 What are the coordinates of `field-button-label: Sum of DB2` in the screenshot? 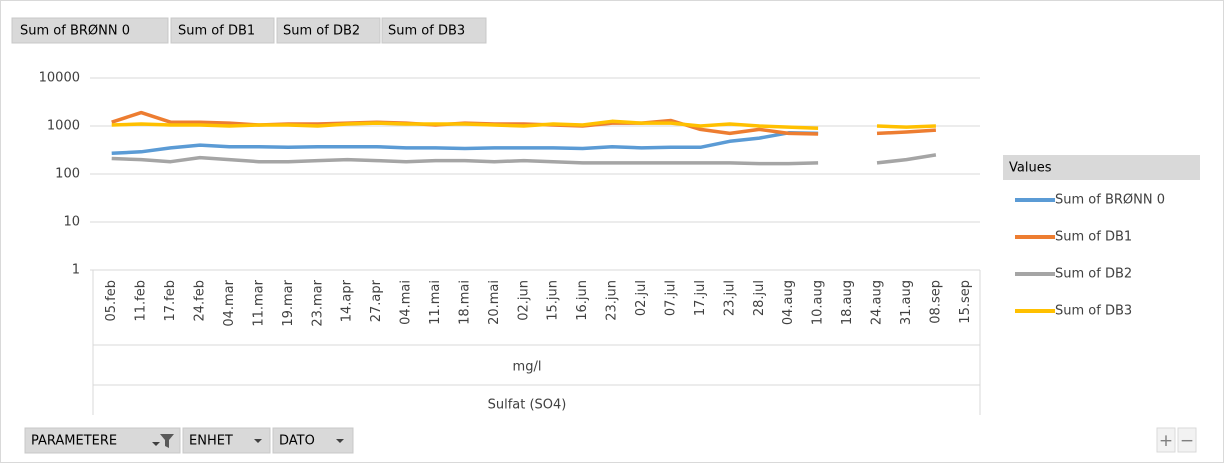 It's located at (321, 31).